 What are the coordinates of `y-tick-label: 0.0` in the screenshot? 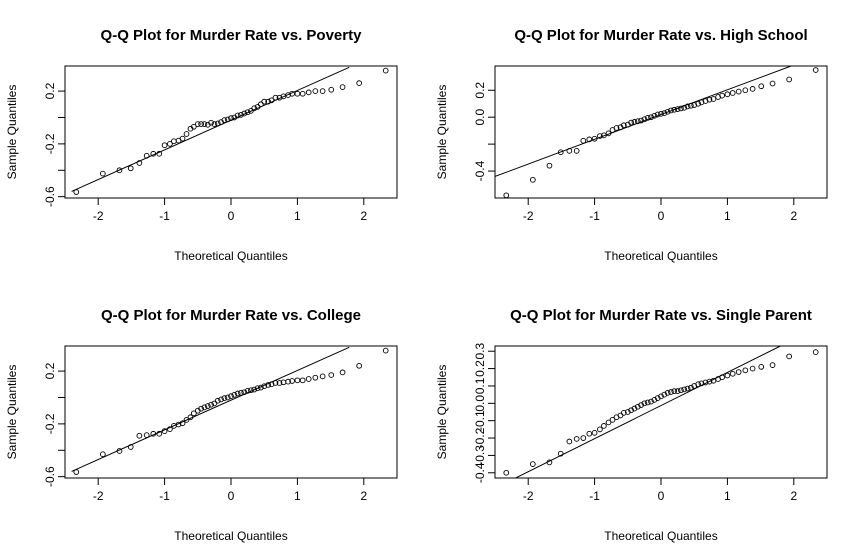 It's located at (480, 403).